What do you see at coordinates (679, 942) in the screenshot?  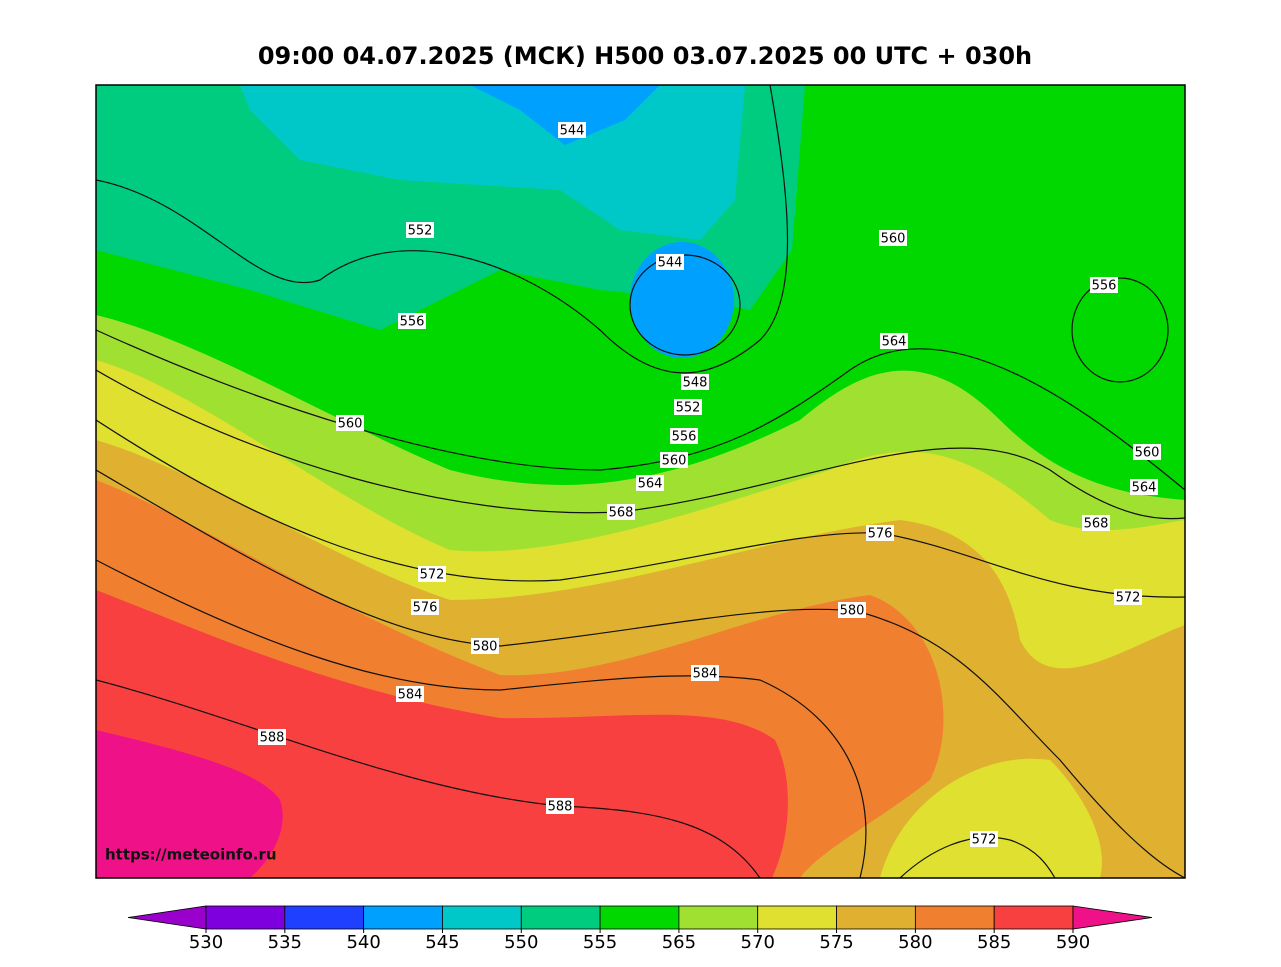 I see `colorbar-tick-label: 565` at bounding box center [679, 942].